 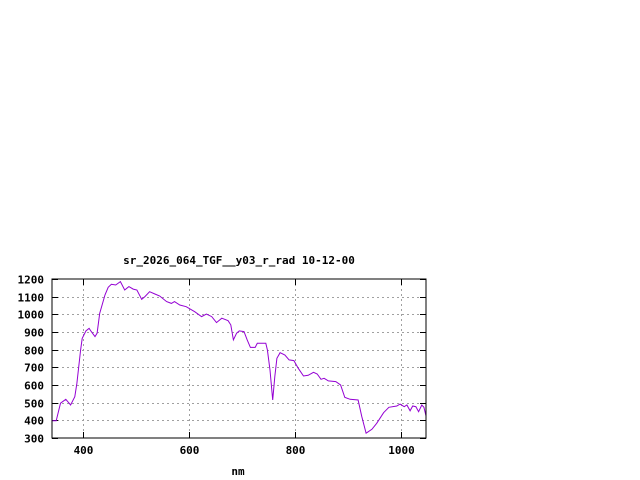 I want to click on y-tick-label: 1100, so click(x=31, y=298).